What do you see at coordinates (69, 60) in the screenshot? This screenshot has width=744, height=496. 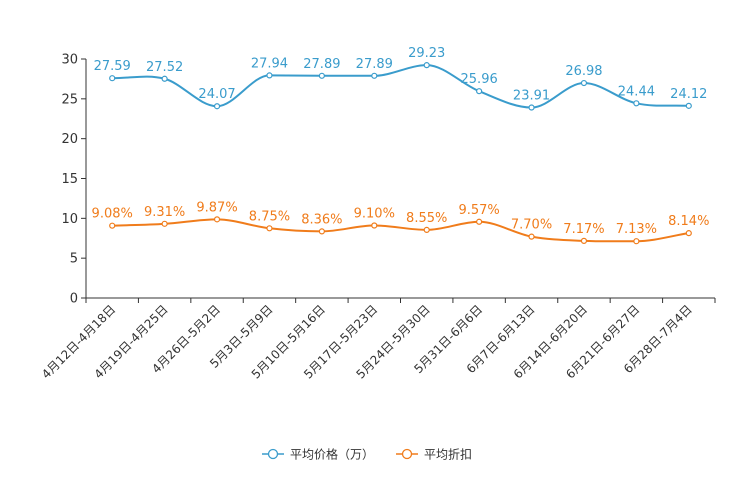 I see `y-tick-label: 30` at bounding box center [69, 60].